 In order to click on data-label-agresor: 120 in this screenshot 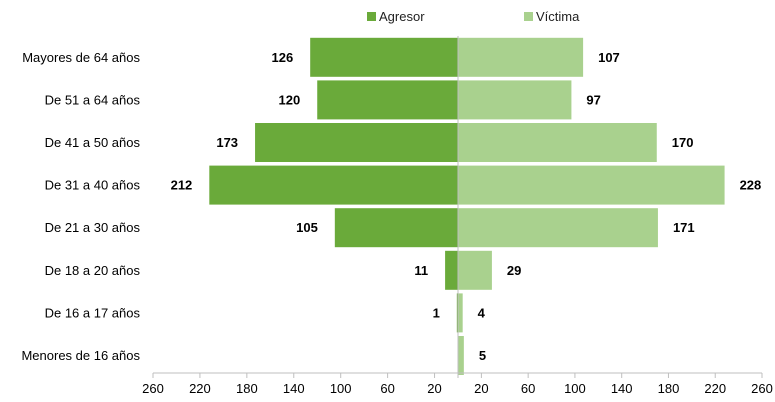, I will do `click(290, 99)`.